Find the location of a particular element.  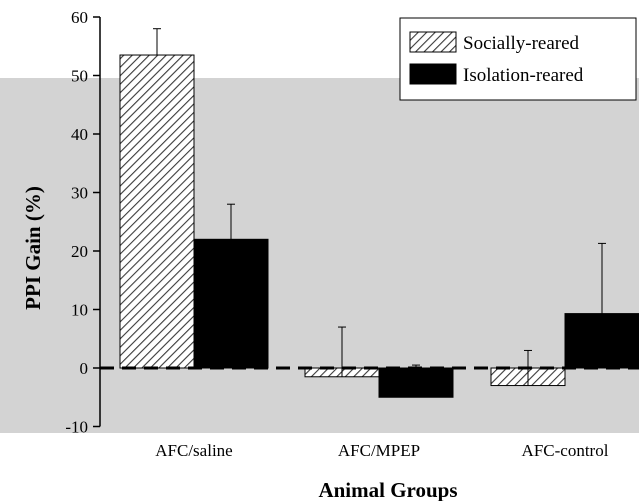

legend-label: Socially-reared is located at coordinates (521, 43).